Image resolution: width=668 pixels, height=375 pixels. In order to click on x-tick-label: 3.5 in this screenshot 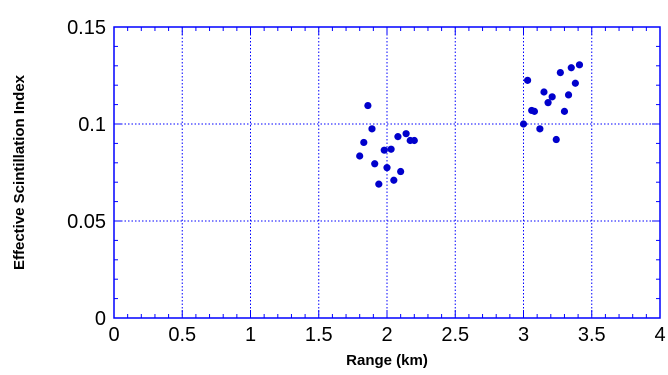, I will do `click(592, 335)`.